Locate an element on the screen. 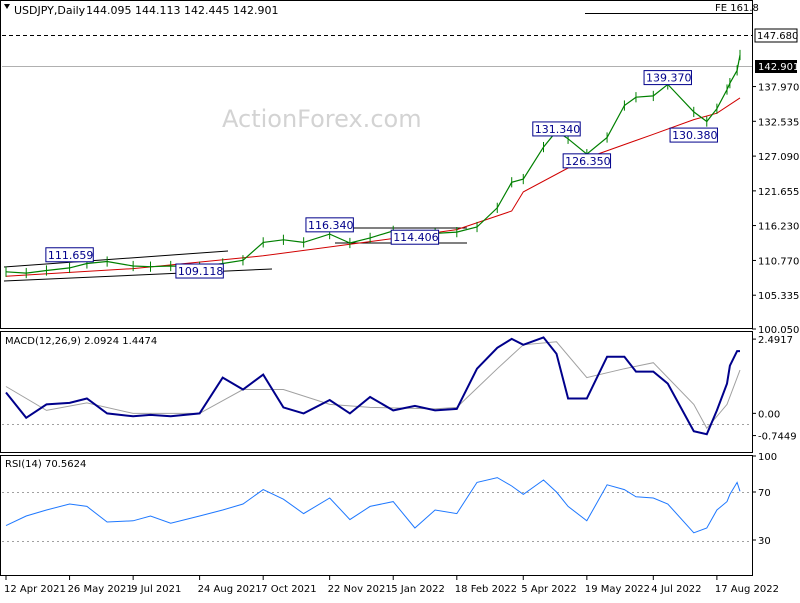  level-annotation-label: 111.659 is located at coordinates (71, 255).